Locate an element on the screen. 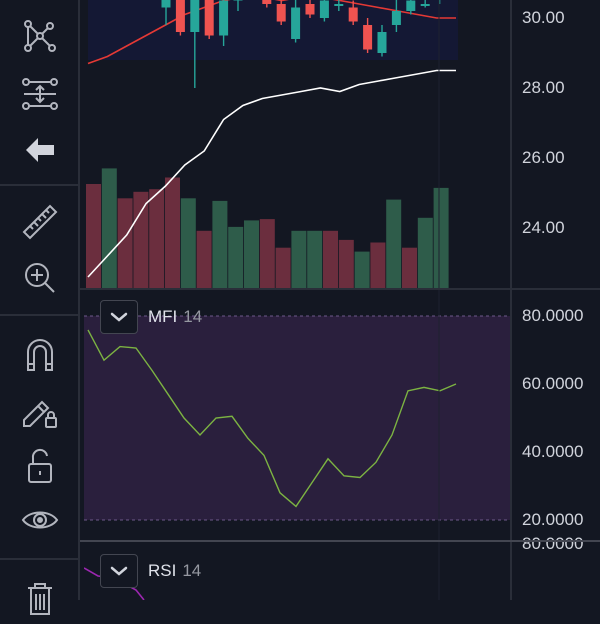 The height and width of the screenshot is (624, 600). drawing-toolbar is located at coordinates (40, 307).